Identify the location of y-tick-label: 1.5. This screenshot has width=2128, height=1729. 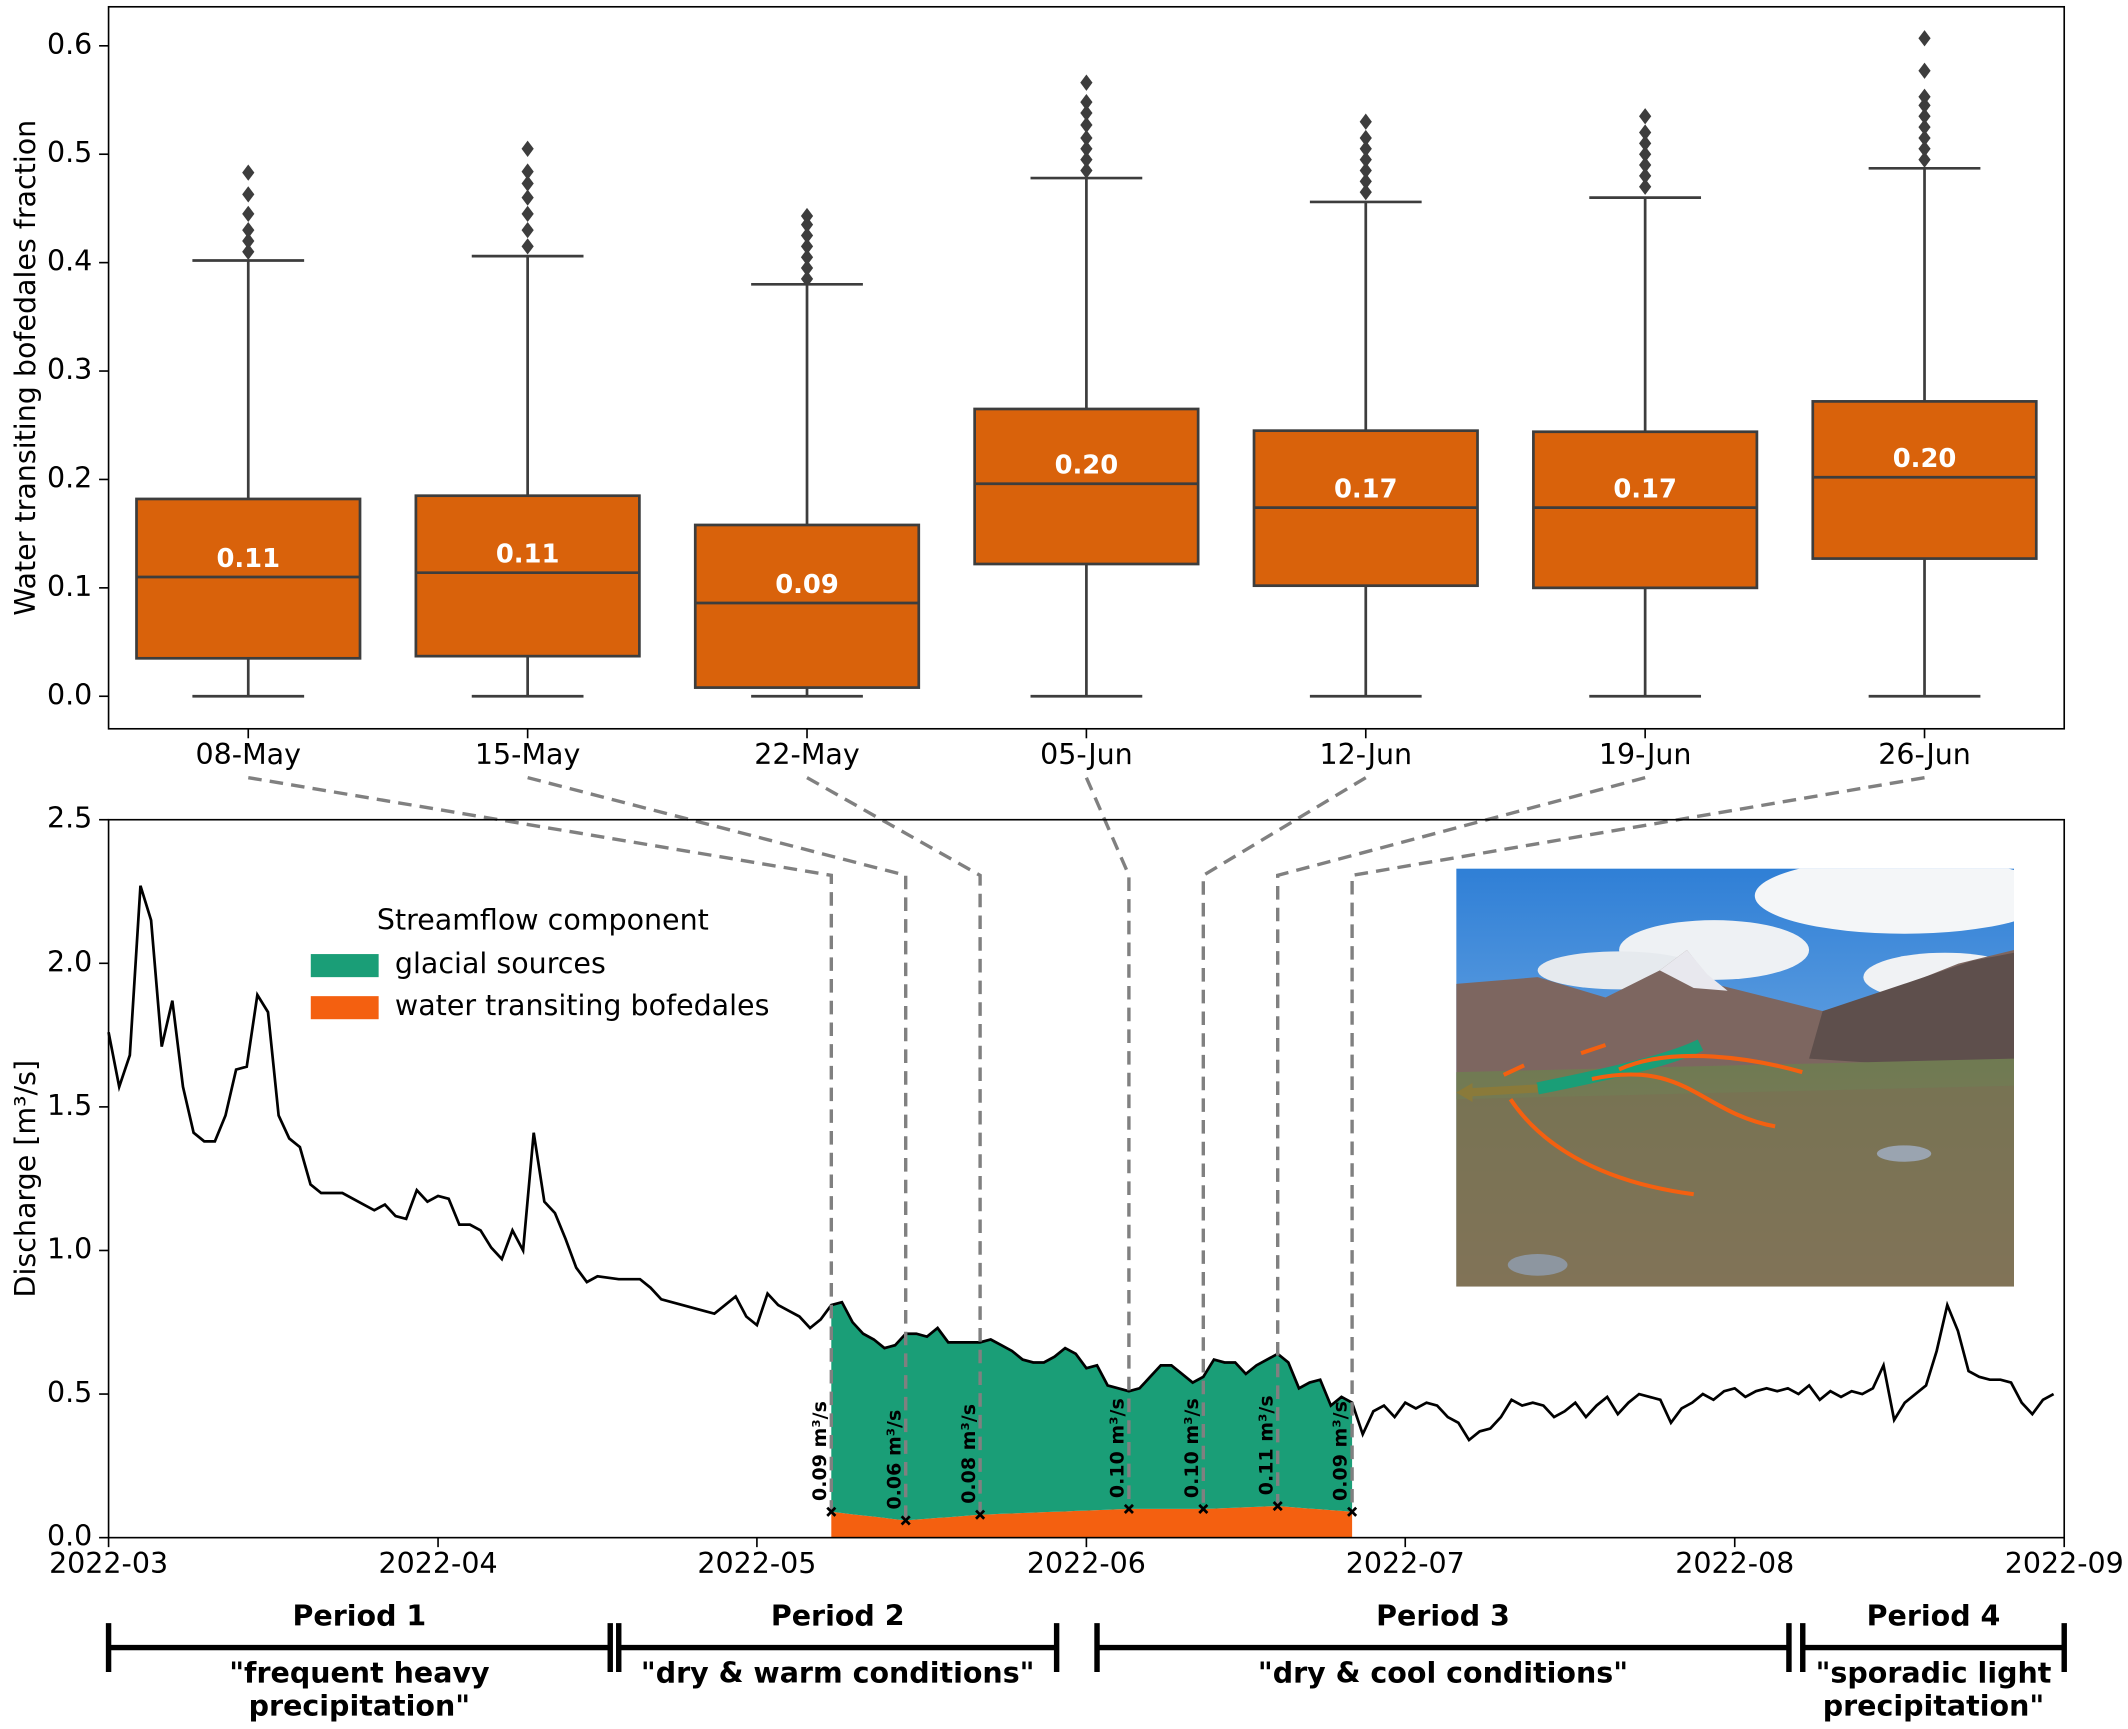
(69, 1105).